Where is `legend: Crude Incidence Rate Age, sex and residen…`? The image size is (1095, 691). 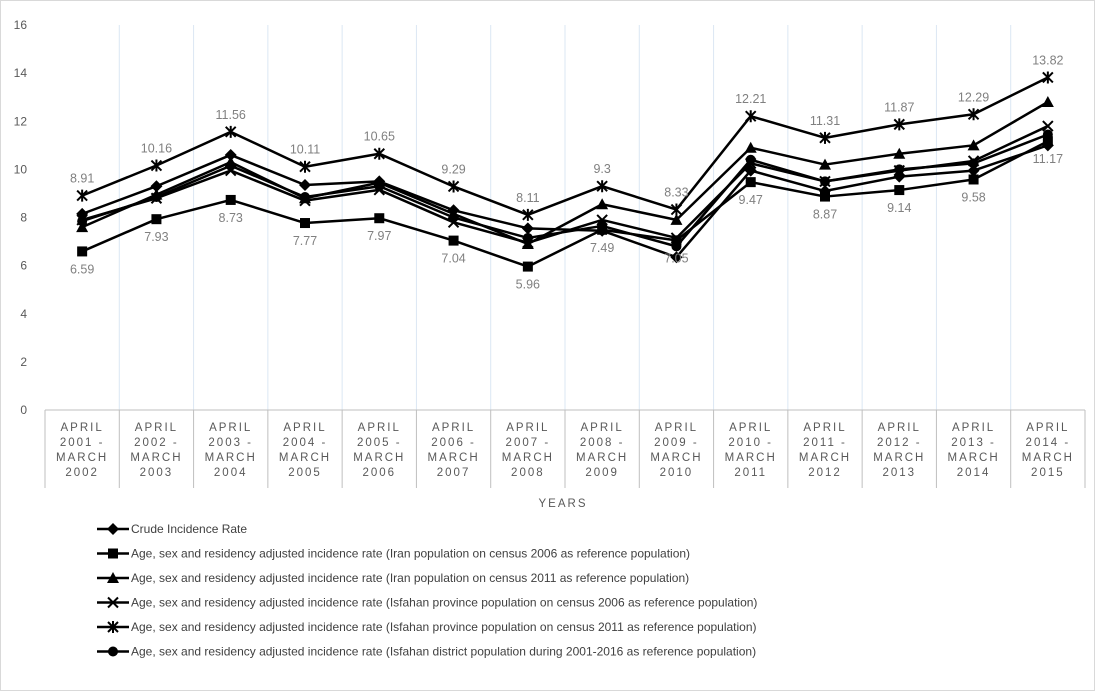
legend: Crude Incidence Rate Age, sex and residen… is located at coordinates (427, 590).